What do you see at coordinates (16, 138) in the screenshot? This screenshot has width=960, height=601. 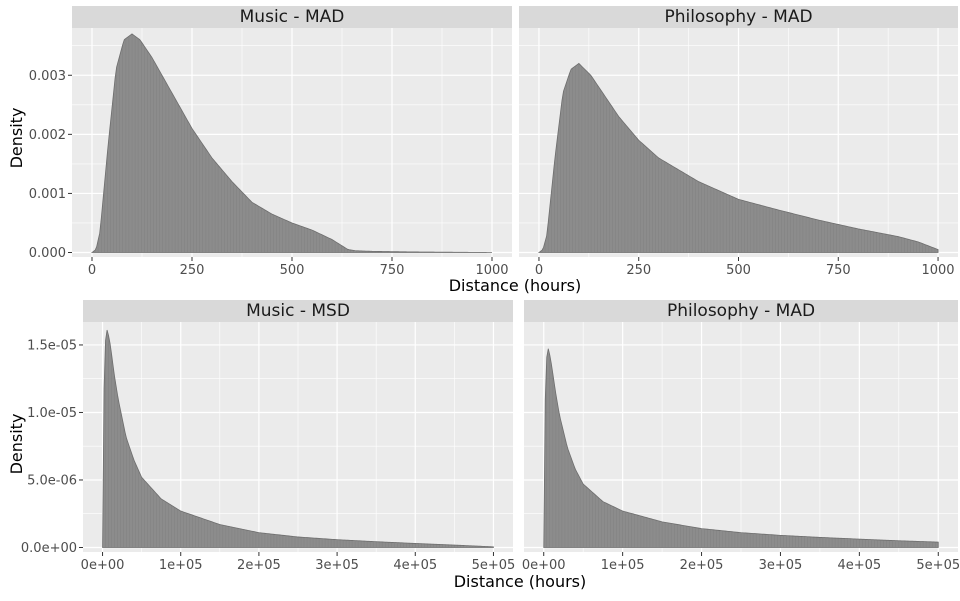 I see `top-y-axis-title: Density` at bounding box center [16, 138].